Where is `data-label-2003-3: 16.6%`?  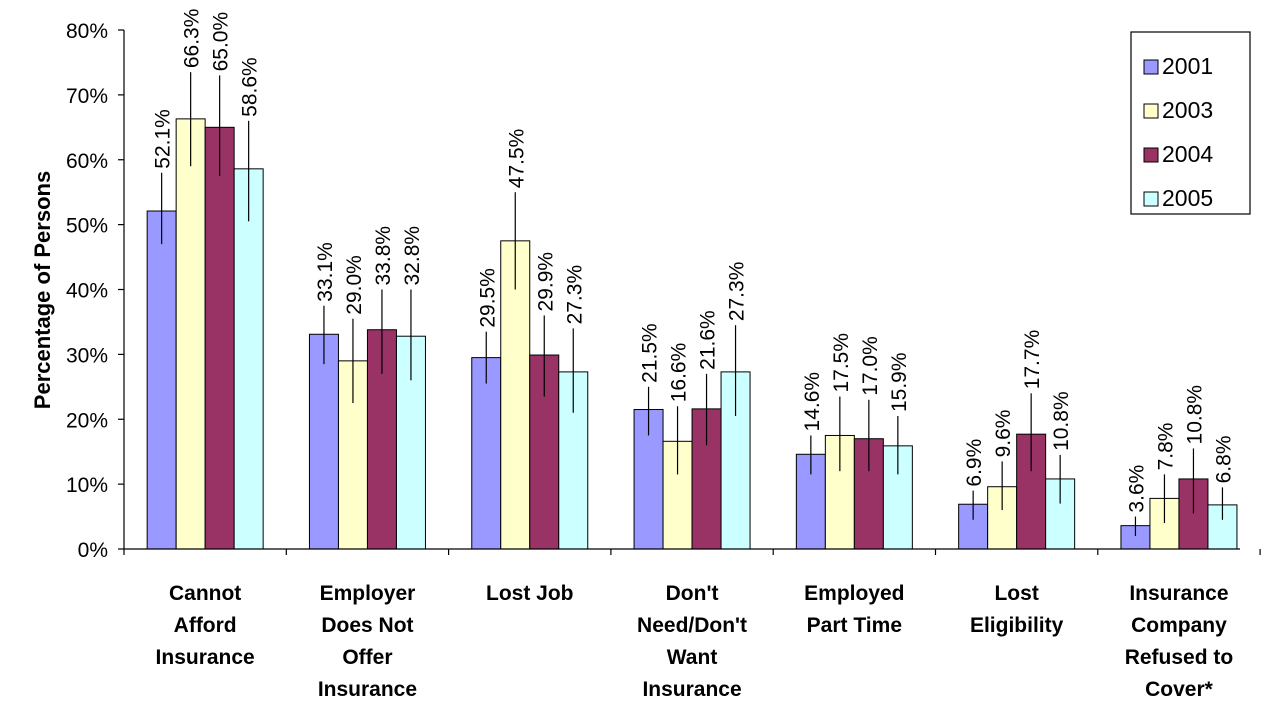 data-label-2003-3: 16.6% is located at coordinates (679, 373).